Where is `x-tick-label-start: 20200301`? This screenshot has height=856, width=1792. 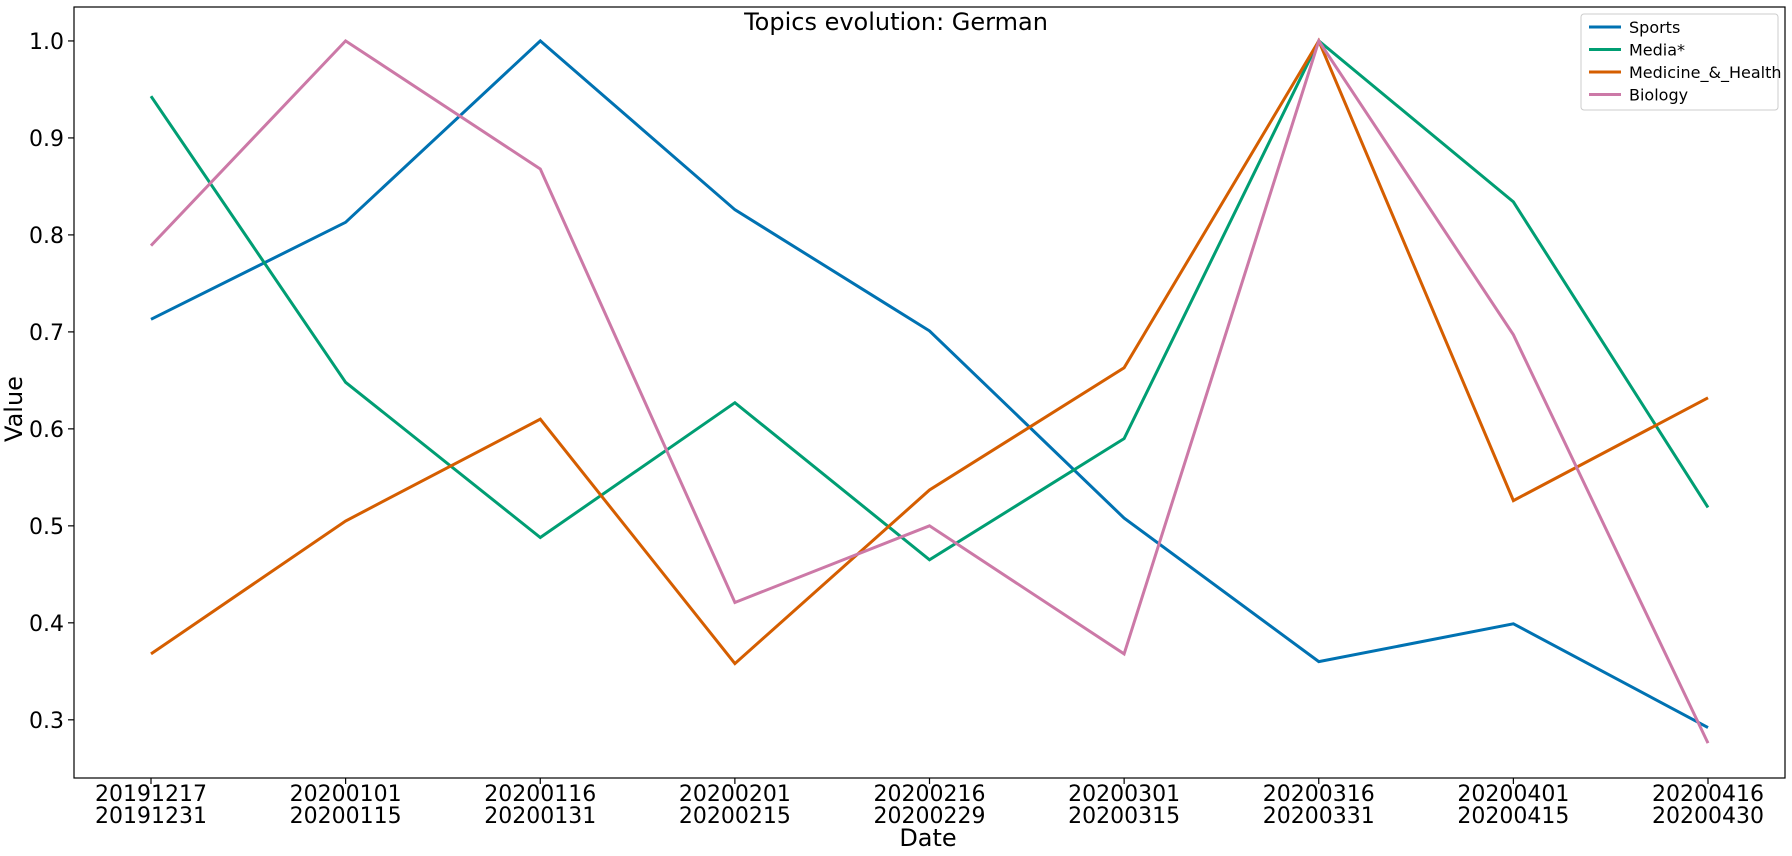 x-tick-label-start: 20200301 is located at coordinates (1124, 794).